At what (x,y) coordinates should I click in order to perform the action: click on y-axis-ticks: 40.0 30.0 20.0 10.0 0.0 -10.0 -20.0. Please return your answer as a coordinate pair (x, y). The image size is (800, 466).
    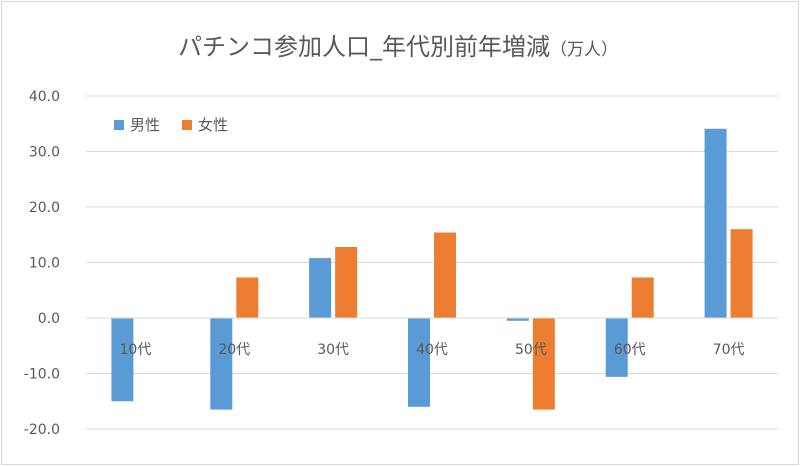
    Looking at the image, I should click on (42, 263).